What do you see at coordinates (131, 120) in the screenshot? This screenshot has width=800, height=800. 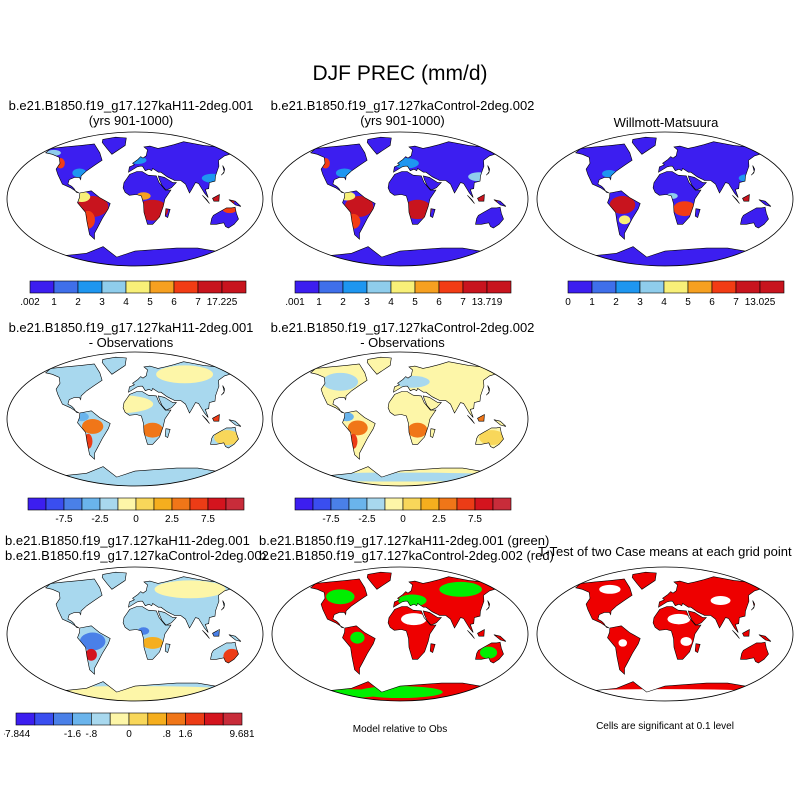 I see `panel-subtitle-text: (yrs 901-1000)` at bounding box center [131, 120].